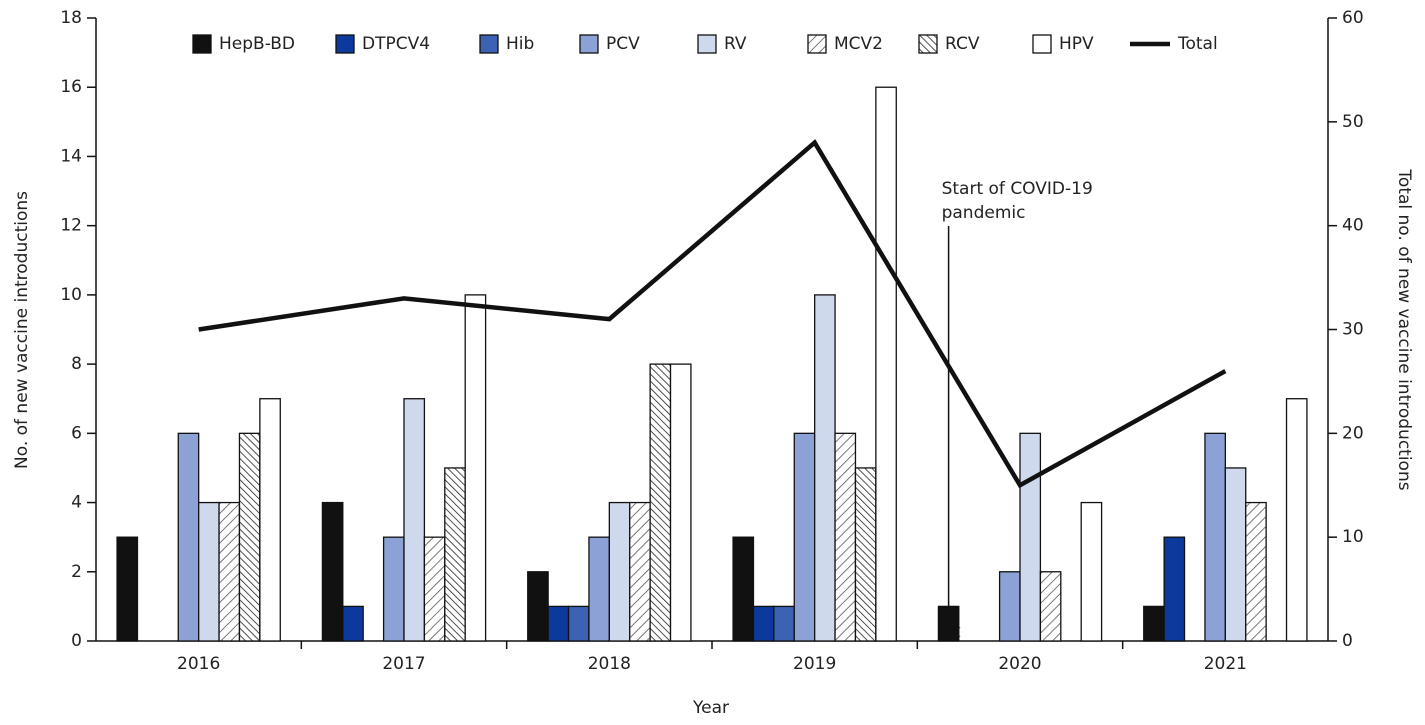 The height and width of the screenshot is (725, 1425). What do you see at coordinates (76, 364) in the screenshot?
I see `y-tick-label: 8` at bounding box center [76, 364].